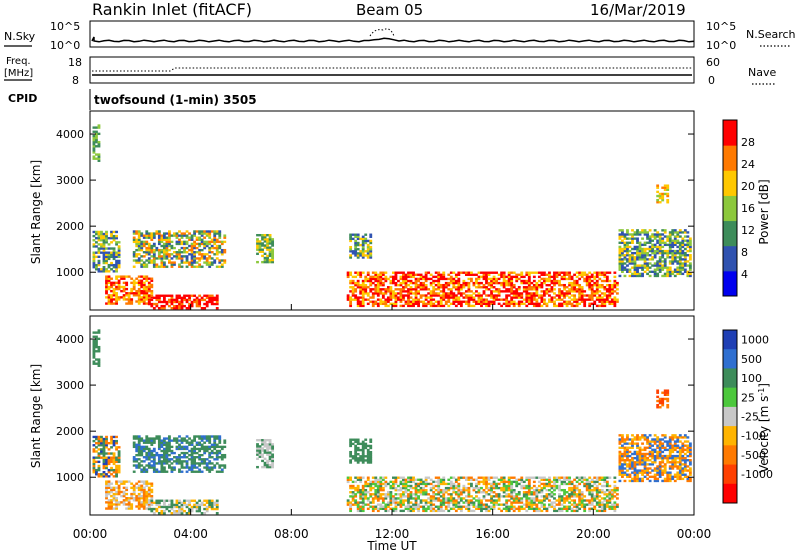 The width and height of the screenshot is (800, 554). I want to click on freq-panel-frame, so click(392, 70).